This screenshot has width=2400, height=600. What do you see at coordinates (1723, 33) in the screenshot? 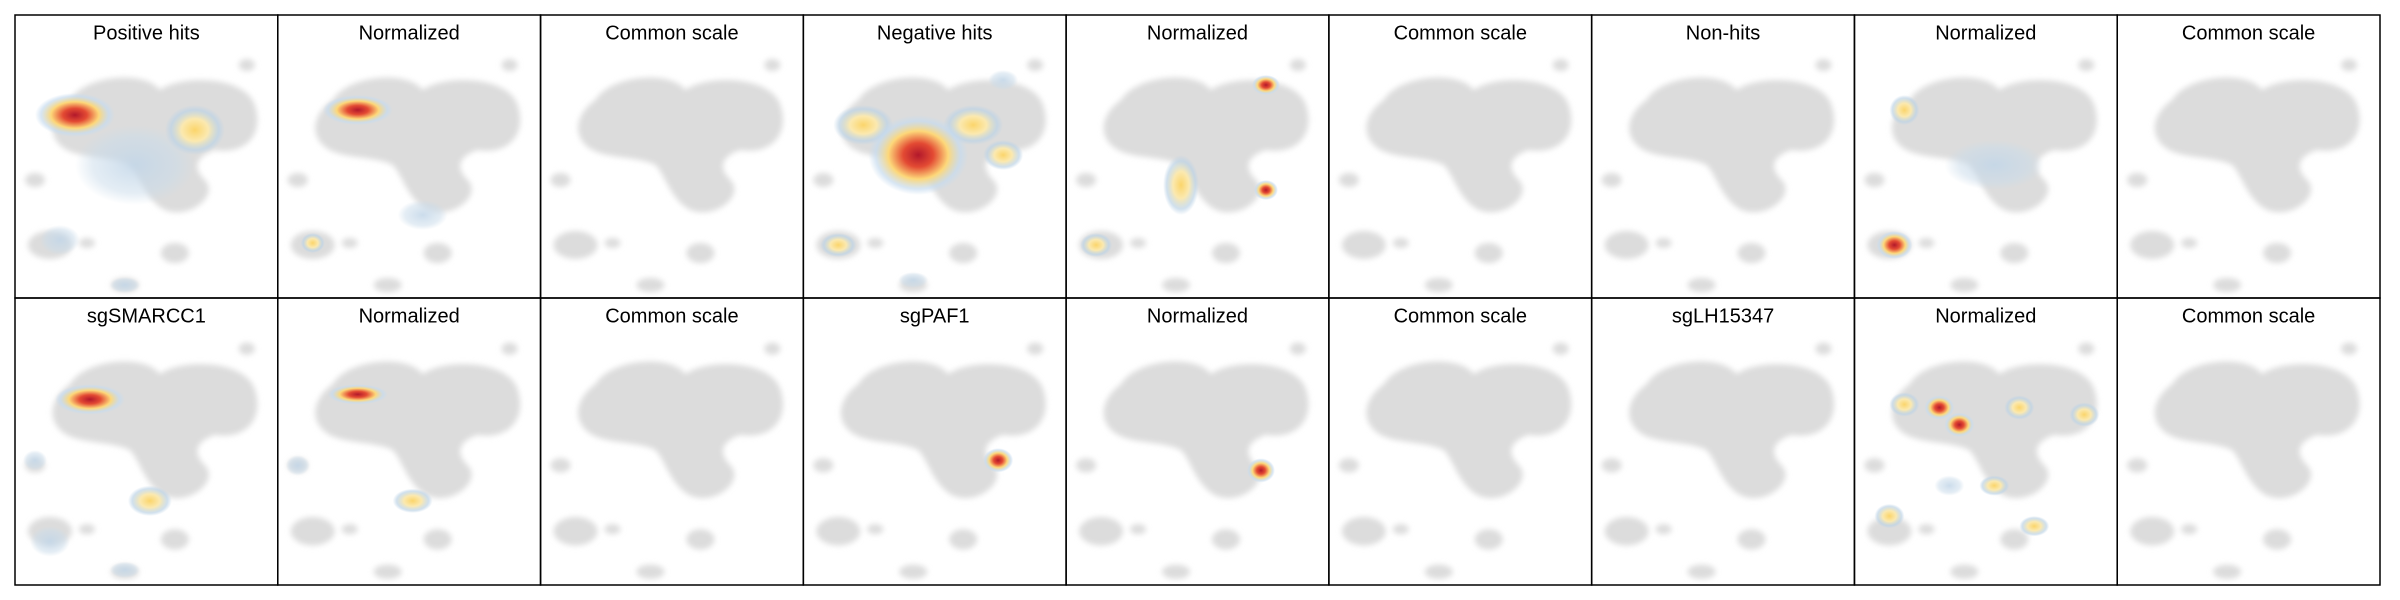
I see `panel-title: Non-hits` at bounding box center [1723, 33].